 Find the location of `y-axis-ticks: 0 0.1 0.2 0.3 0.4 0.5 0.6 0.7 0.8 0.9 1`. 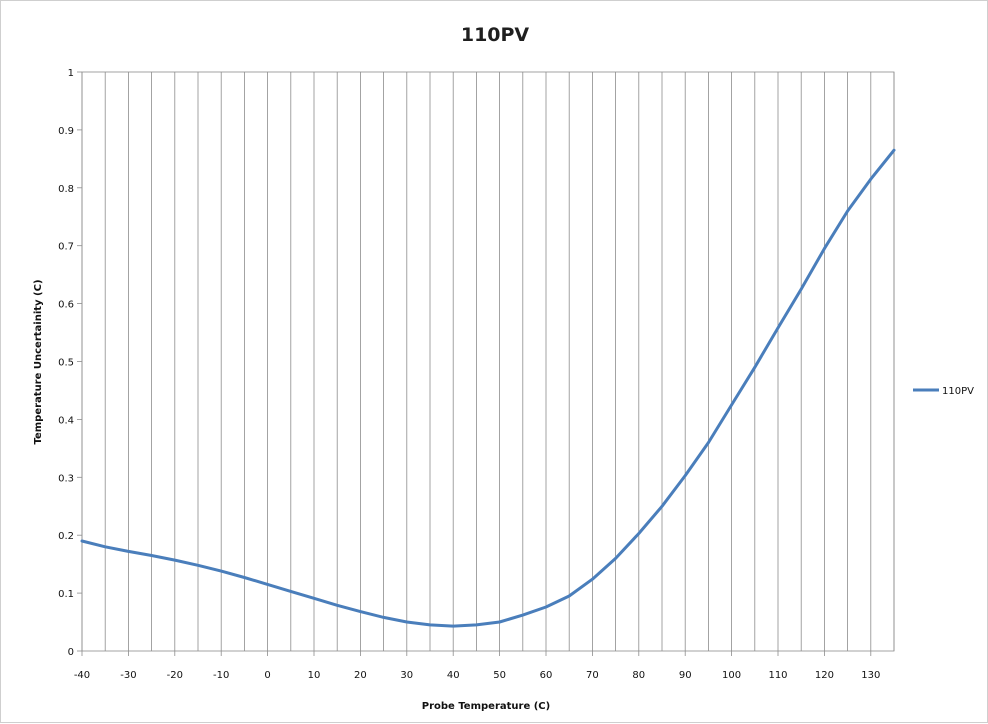

y-axis-ticks: 0 0.1 0.2 0.3 0.4 0.5 0.6 0.7 0.8 0.9 1 is located at coordinates (70, 363).